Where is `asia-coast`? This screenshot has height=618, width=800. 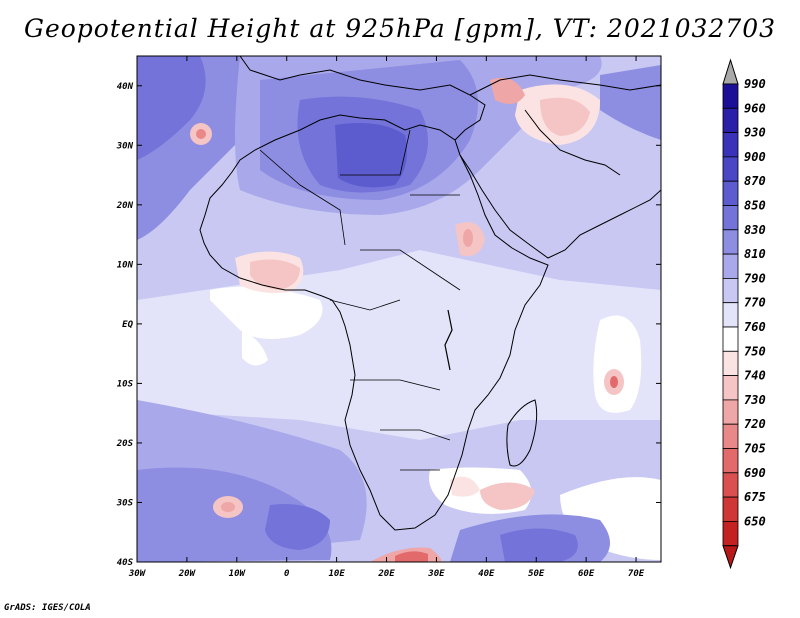
asia-coast is located at coordinates (565, 85).